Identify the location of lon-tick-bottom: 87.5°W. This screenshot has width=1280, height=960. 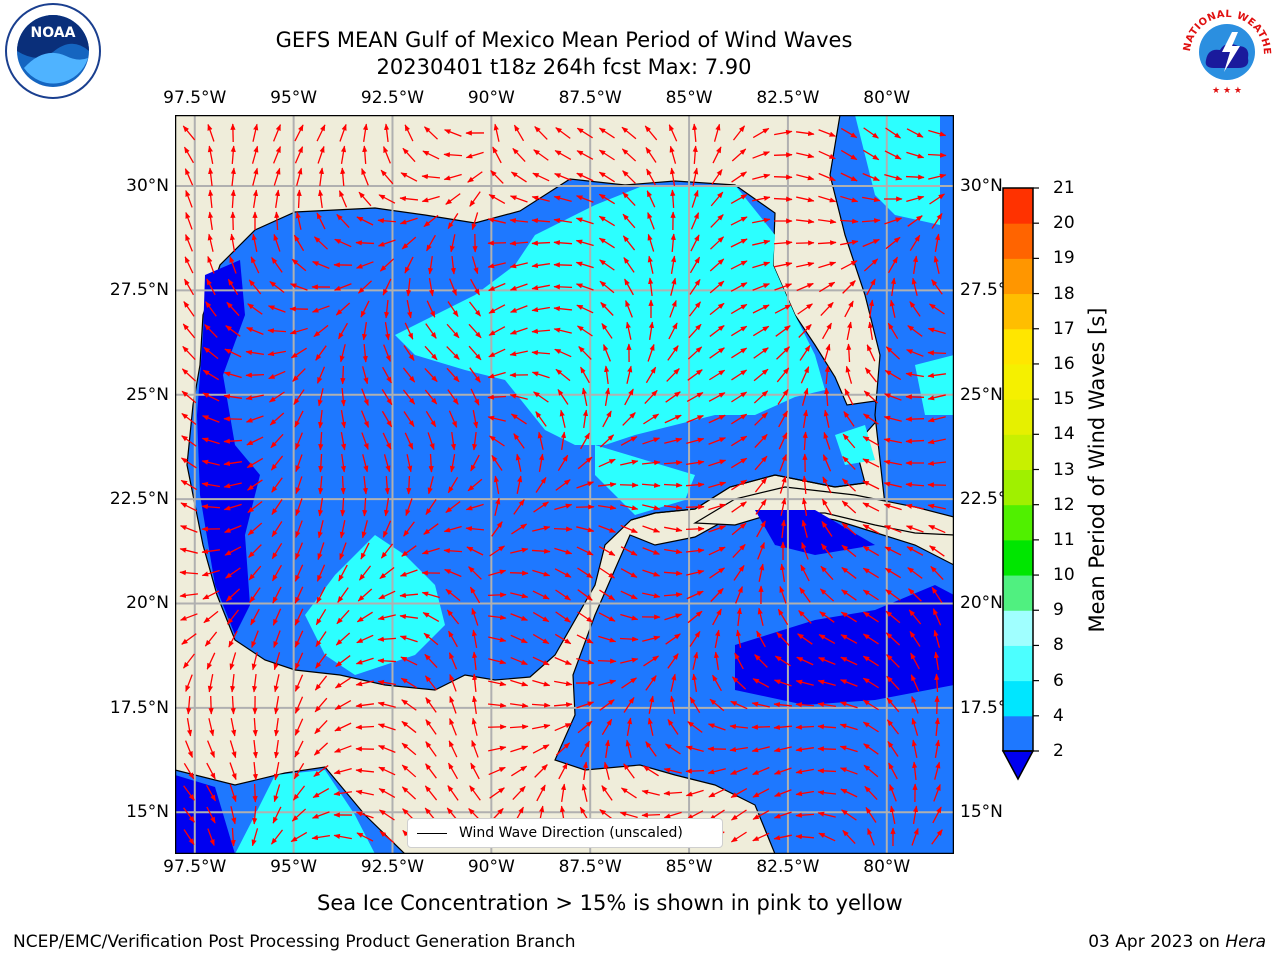
(590, 867).